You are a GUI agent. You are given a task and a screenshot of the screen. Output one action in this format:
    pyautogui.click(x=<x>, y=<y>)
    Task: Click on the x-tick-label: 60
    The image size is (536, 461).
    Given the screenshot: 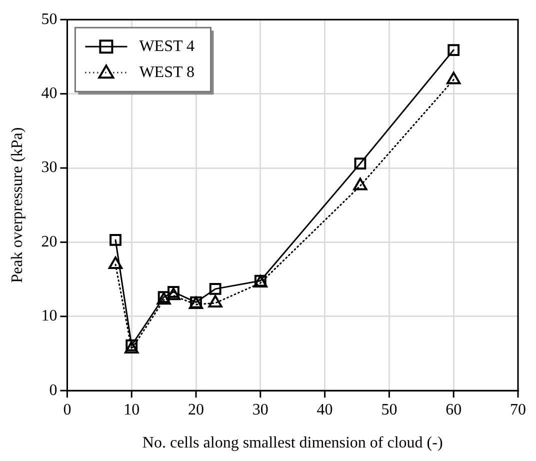 What is the action you would take?
    pyautogui.click(x=454, y=409)
    